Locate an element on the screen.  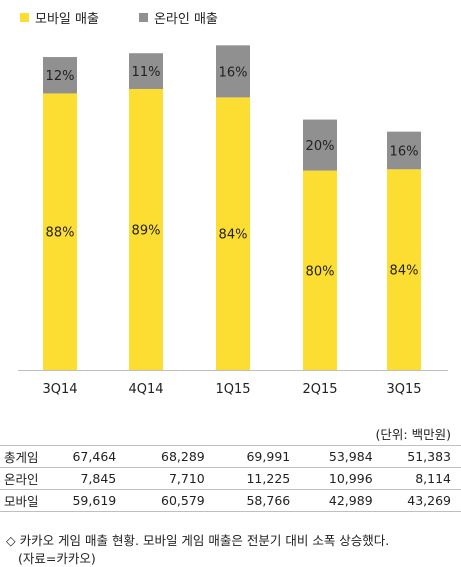
label-mobile-4Q14: 89% is located at coordinates (146, 230).